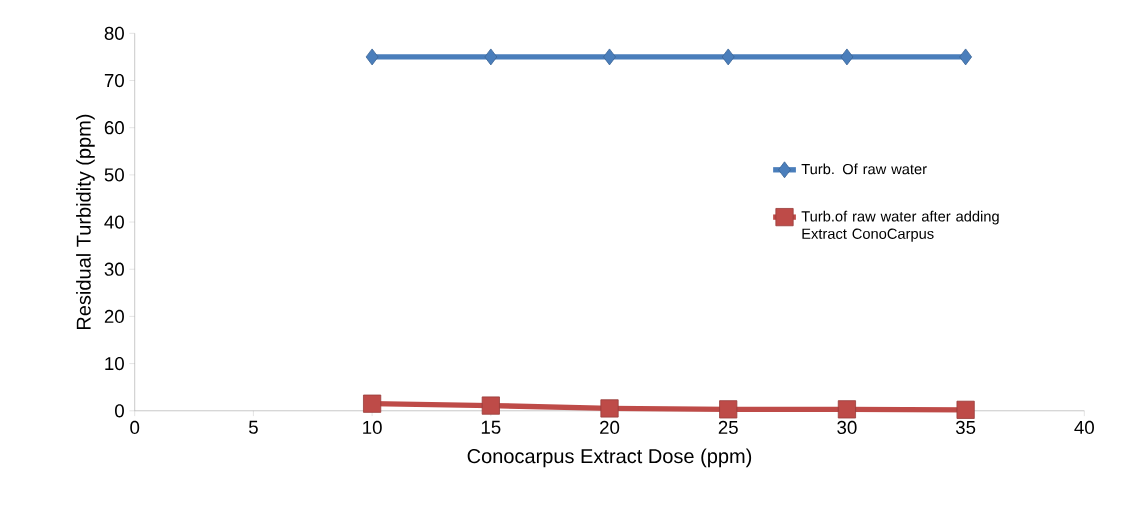  Describe the element at coordinates (114, 316) in the screenshot. I see `y-tick-label: 20` at that location.